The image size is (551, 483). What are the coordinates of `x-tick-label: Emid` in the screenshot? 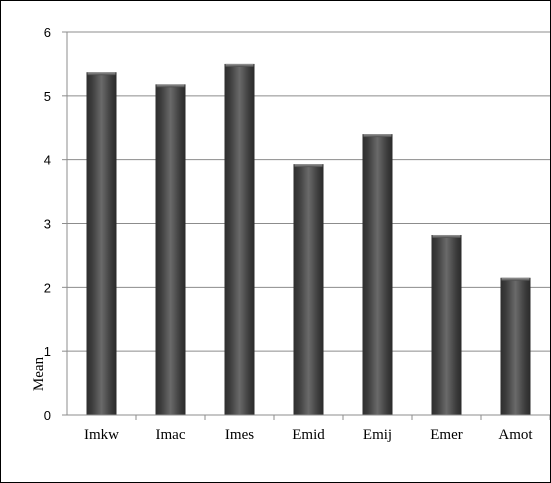 It's located at (308, 435).